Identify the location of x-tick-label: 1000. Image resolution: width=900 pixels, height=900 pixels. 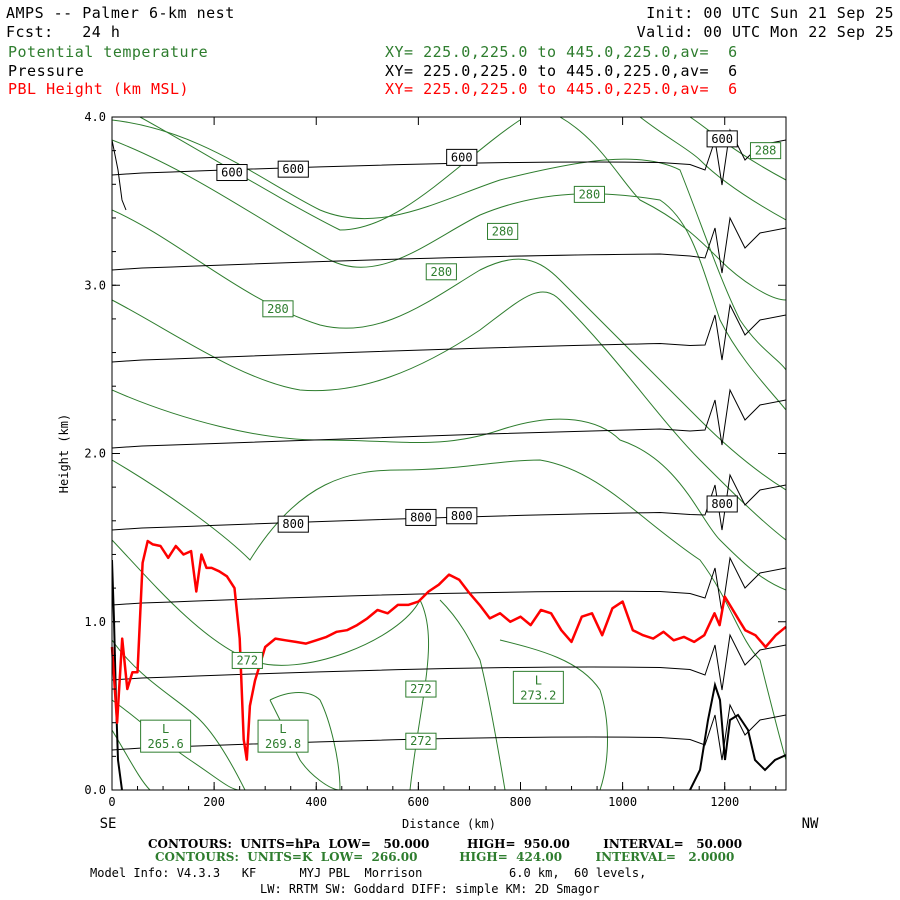
(622, 802).